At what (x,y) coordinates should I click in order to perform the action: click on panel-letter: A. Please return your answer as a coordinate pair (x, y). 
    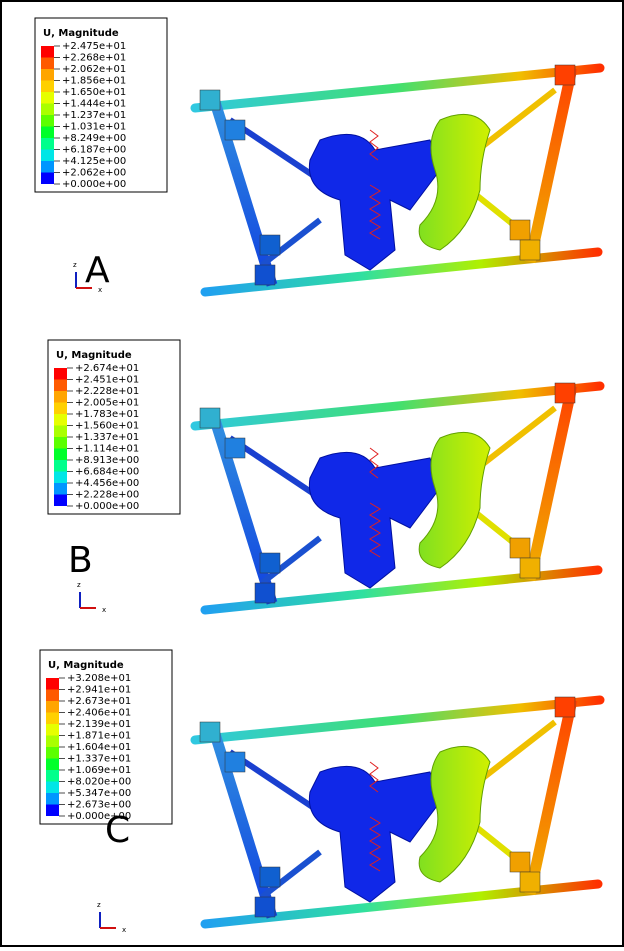
    Looking at the image, I should click on (97, 270).